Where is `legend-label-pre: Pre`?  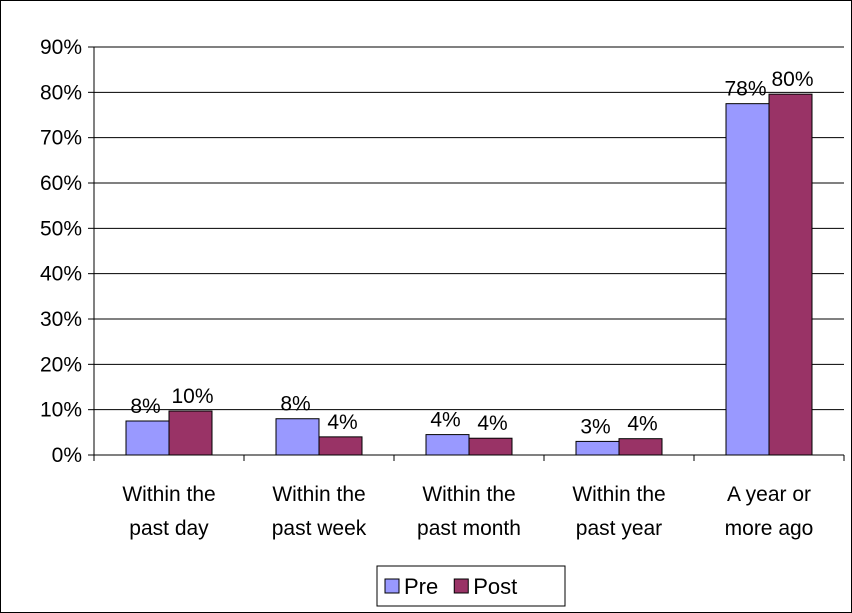 legend-label-pre: Pre is located at coordinates (421, 586).